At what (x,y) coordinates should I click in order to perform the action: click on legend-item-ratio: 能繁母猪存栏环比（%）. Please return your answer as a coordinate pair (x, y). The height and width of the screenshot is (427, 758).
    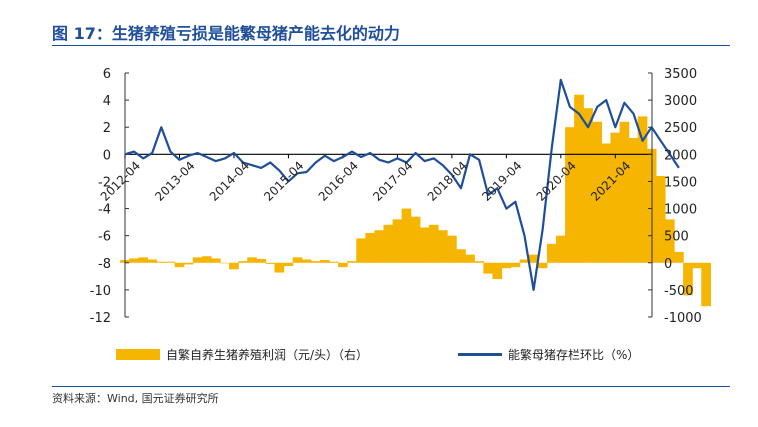
    Looking at the image, I should click on (548, 354).